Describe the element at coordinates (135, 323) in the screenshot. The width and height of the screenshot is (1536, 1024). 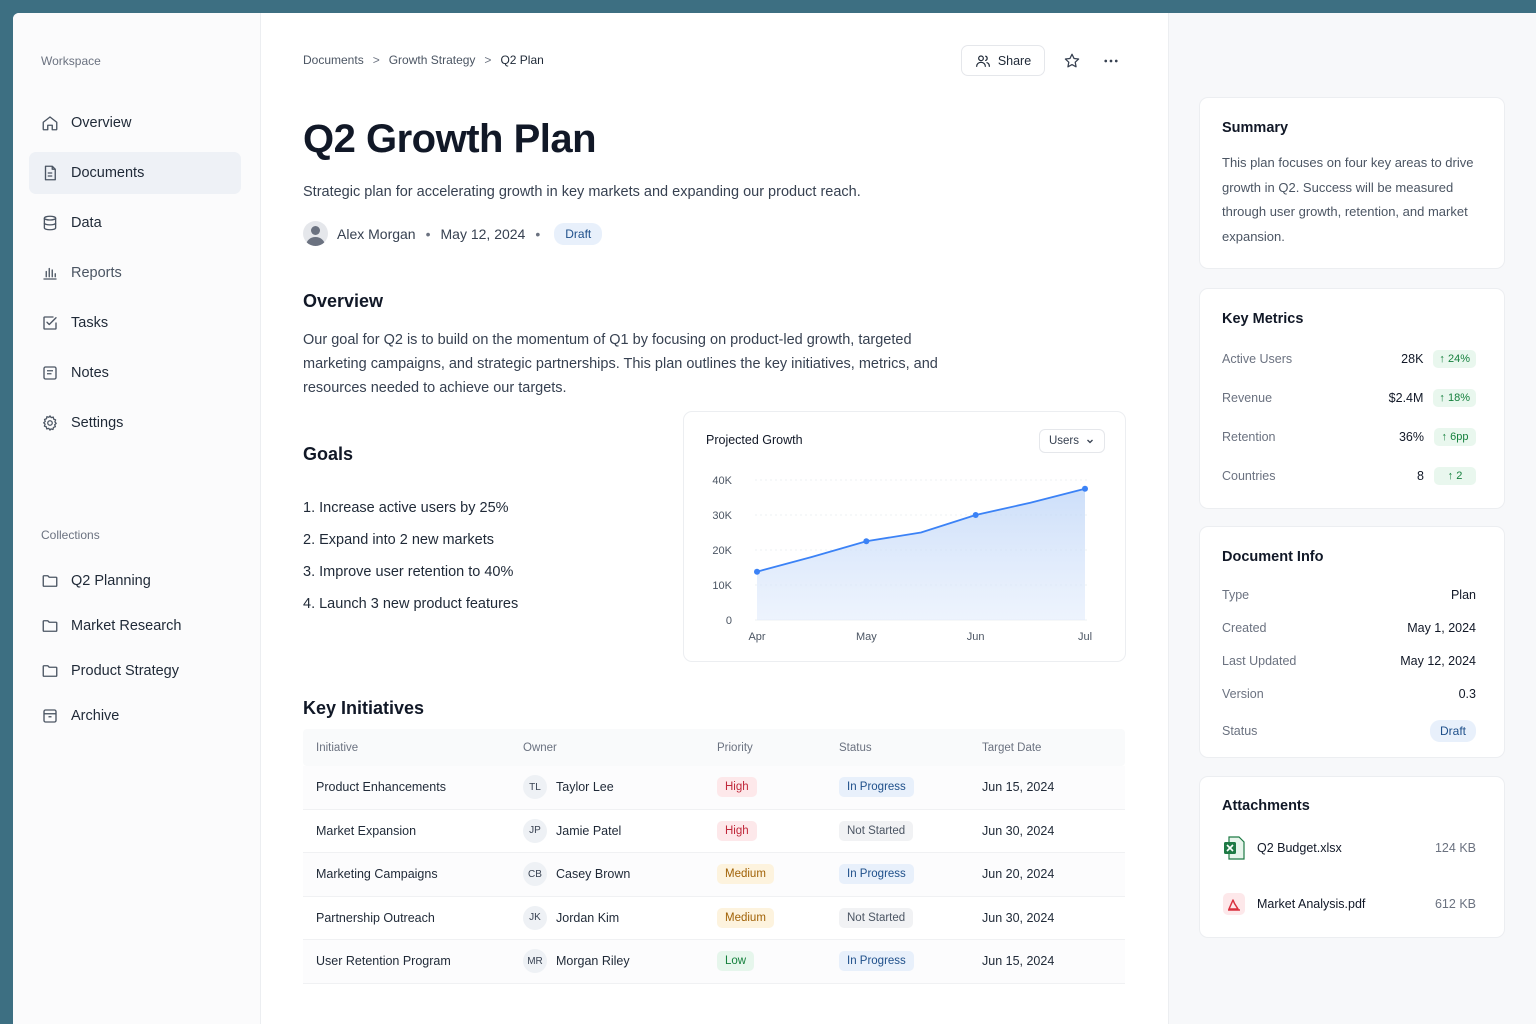
I see `sidebar-item-tasks: Tasks` at that location.